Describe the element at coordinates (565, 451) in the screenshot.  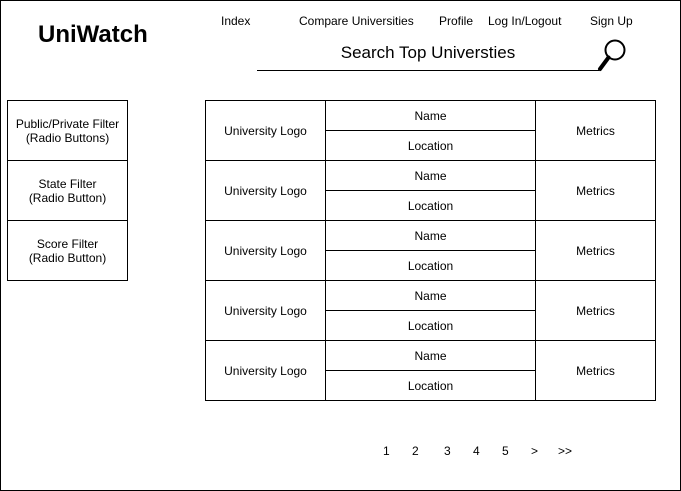
I see `last-page-link: >>` at that location.